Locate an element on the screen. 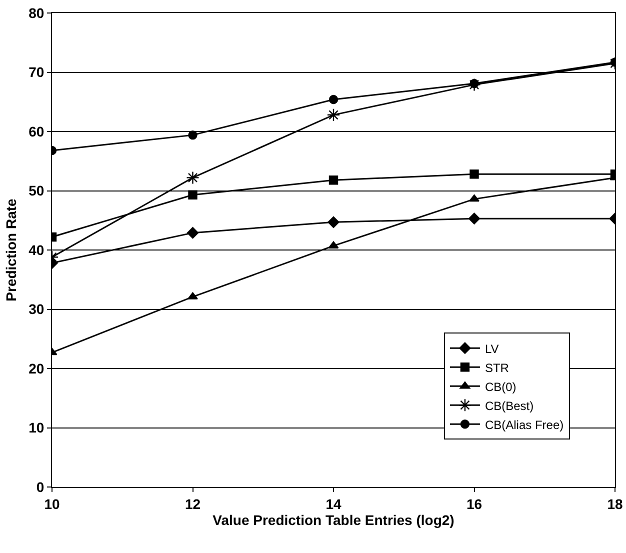 The width and height of the screenshot is (626, 553). legend-label: STR is located at coordinates (497, 367).